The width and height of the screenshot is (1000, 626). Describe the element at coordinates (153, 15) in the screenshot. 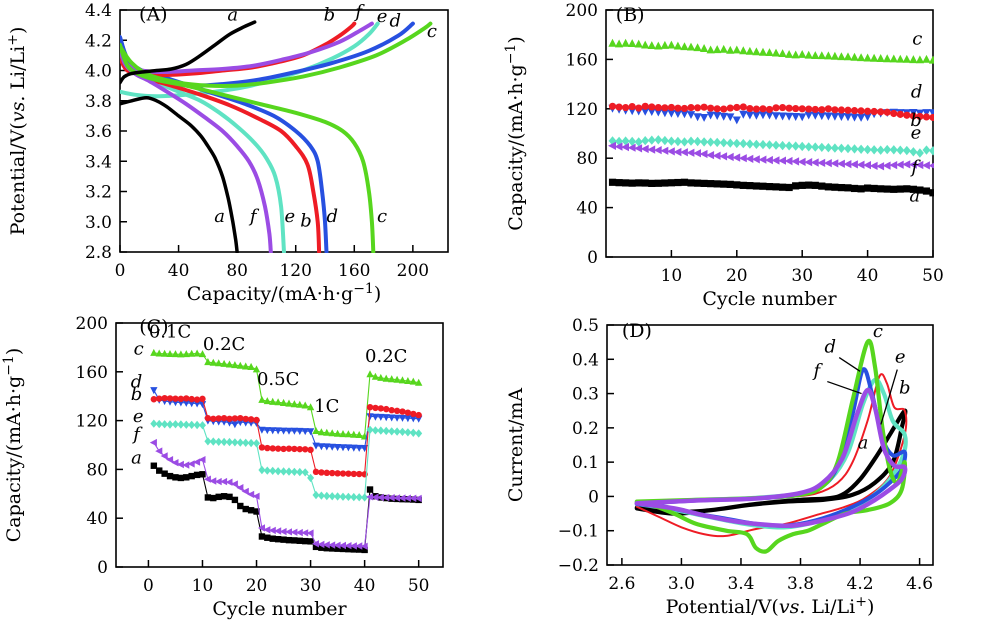

I see `panel-label: (A)` at that location.